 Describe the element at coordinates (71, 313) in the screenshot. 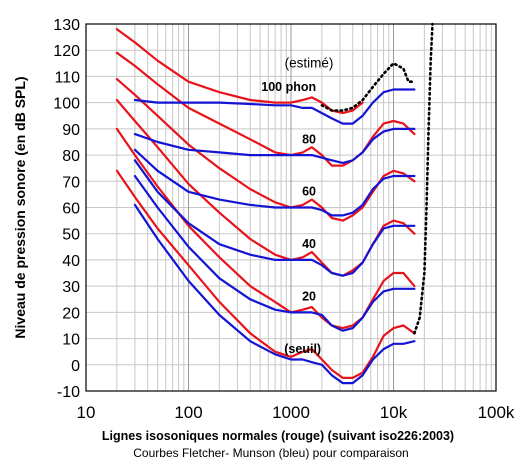

I see `y-tick-label: 20` at that location.